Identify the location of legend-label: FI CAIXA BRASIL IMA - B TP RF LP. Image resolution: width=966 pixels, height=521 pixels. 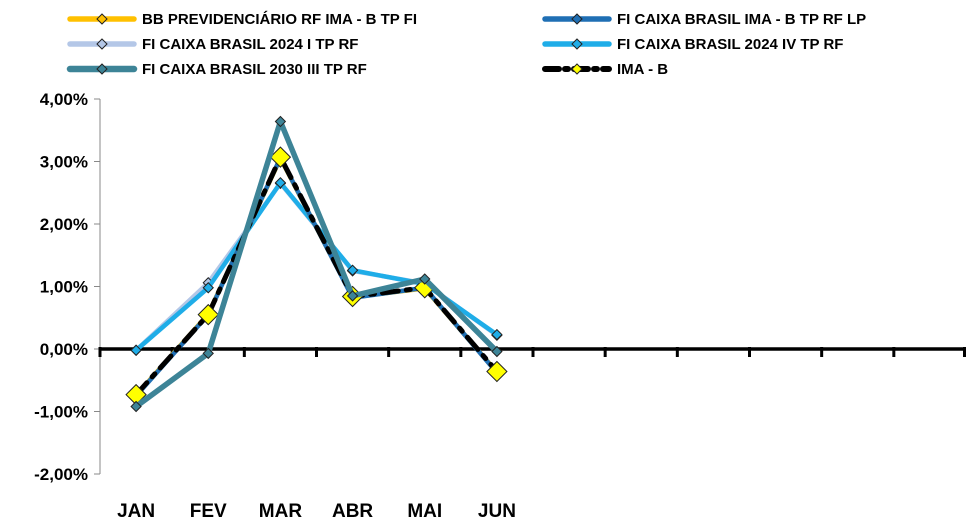
(741, 19).